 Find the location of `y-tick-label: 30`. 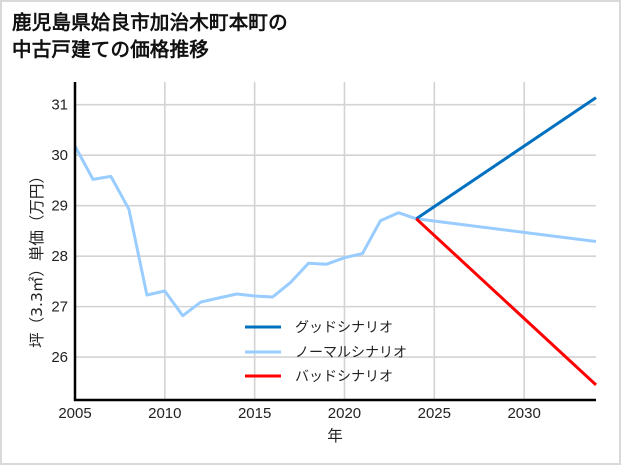

y-tick-label: 30 is located at coordinates (59, 155).